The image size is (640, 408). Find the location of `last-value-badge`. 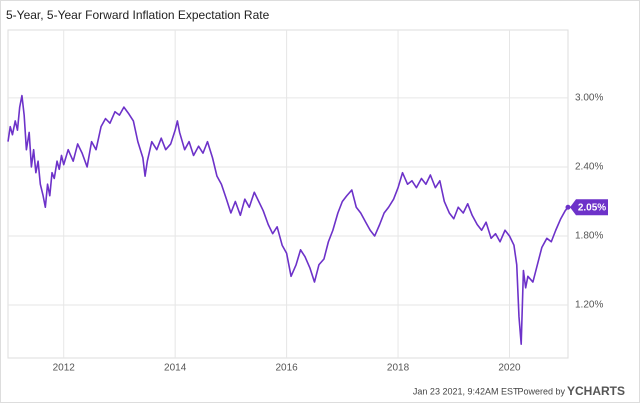

last-value-badge is located at coordinates (589, 207).